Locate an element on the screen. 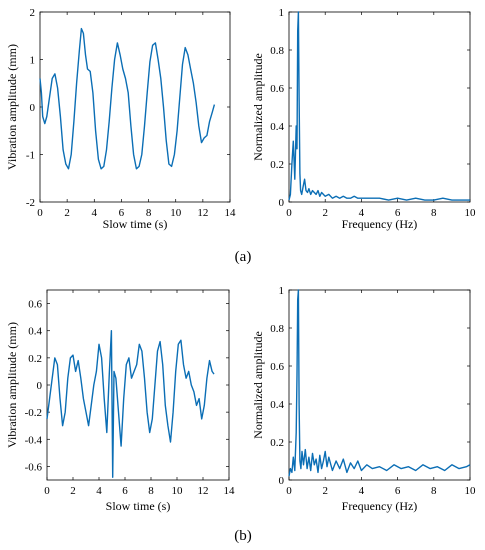 The image size is (485, 550). y-tick-label: -0.2 is located at coordinates (33, 413).